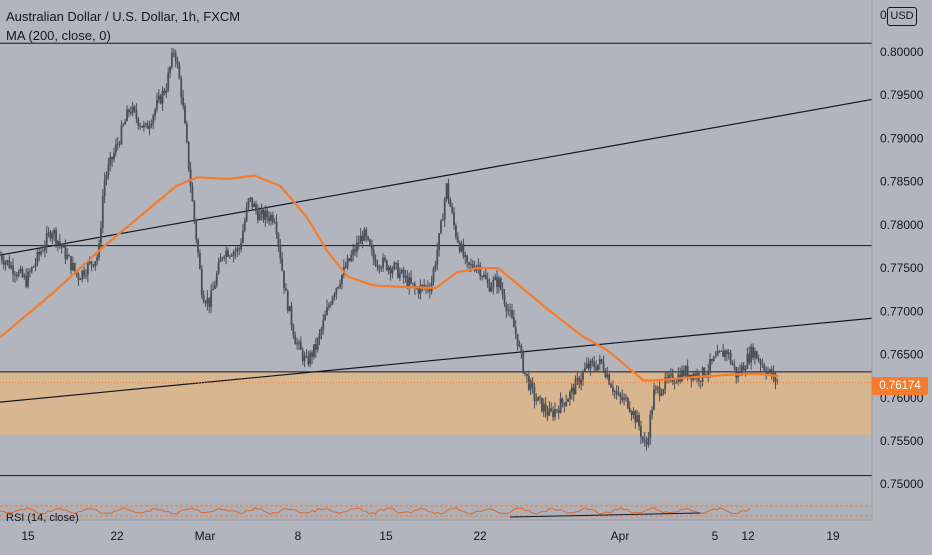 This screenshot has height=555, width=932. Describe the element at coordinates (205, 536) in the screenshot. I see `x-tick-label: Mar` at that location.